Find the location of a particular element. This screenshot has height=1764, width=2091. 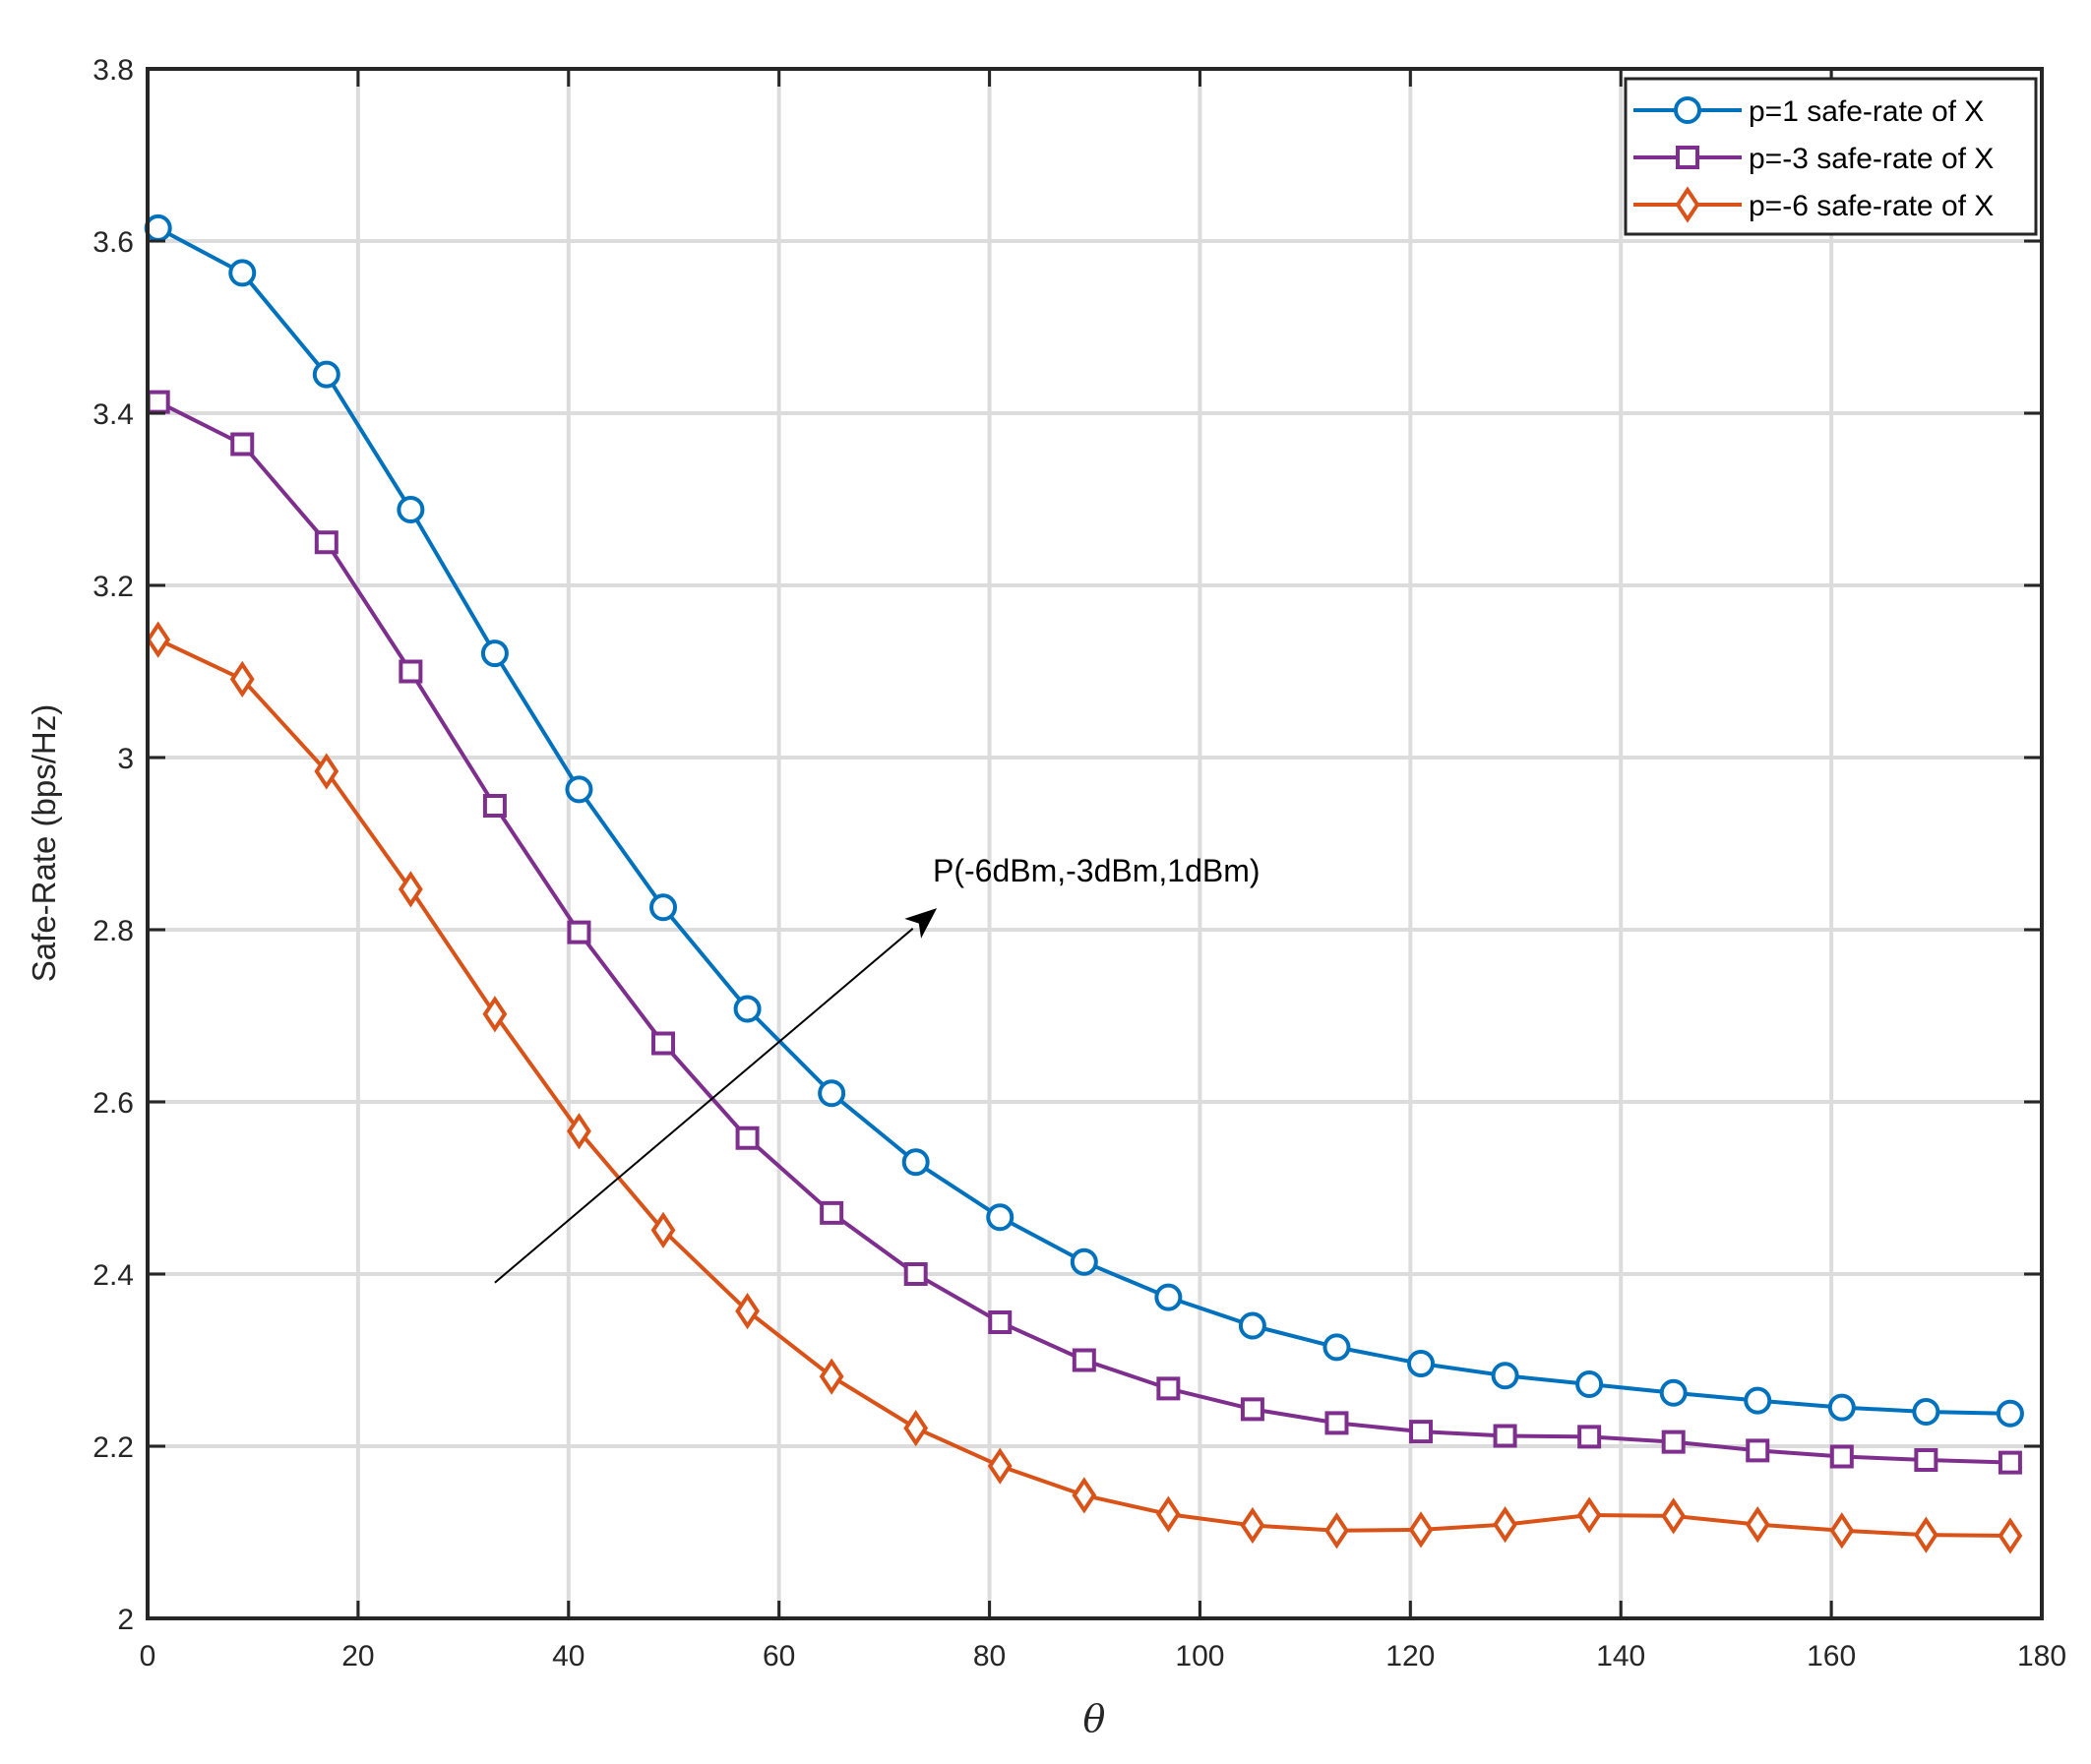

legend-entry: p=-6 safe-rate of X is located at coordinates (1814, 204).